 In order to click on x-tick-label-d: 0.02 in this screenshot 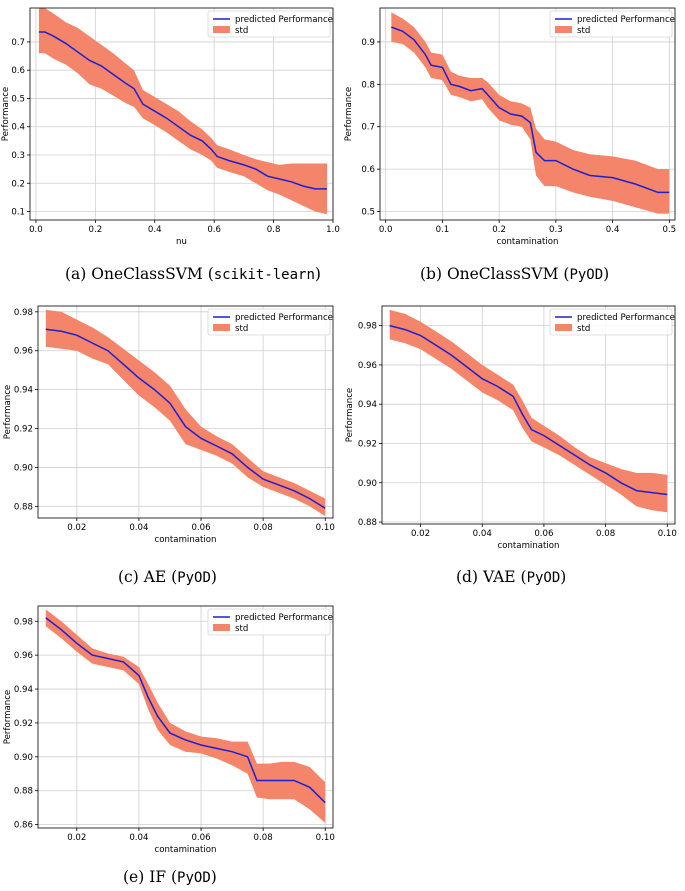, I will do `click(420, 534)`.